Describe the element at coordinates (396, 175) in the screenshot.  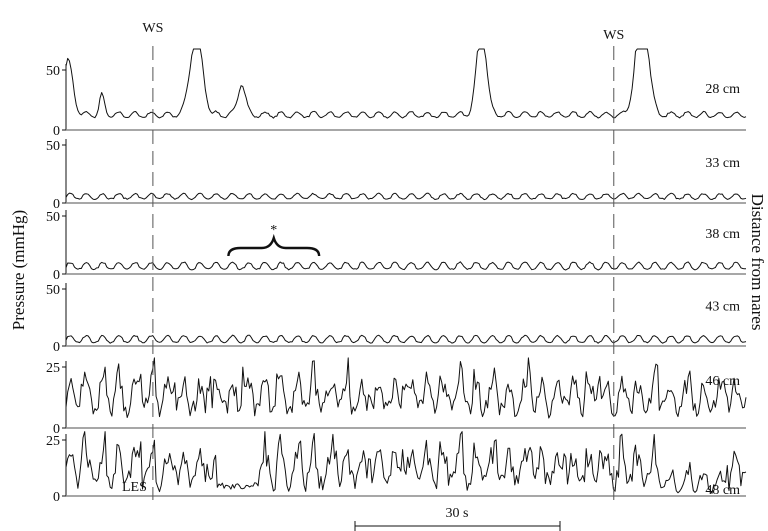
I see `panel-33cm: 0 50 33 cm` at that location.